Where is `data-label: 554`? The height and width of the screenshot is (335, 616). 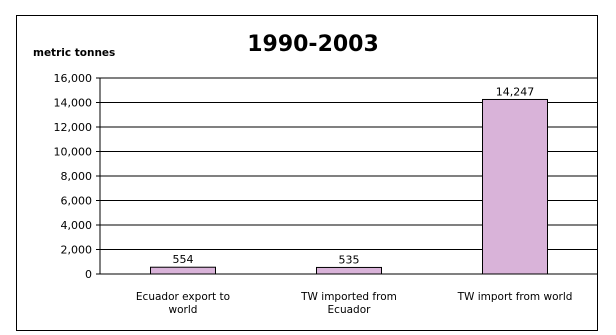 data-label: 554 is located at coordinates (183, 259).